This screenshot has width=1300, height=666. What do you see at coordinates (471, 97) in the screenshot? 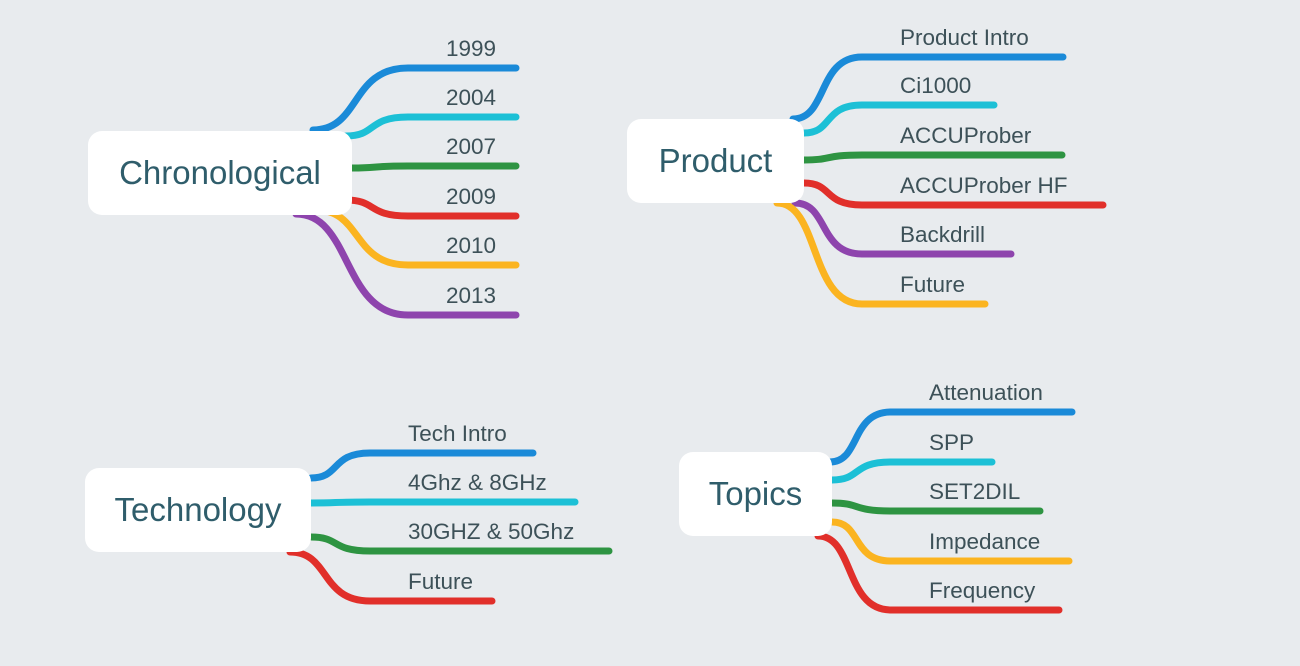
I see `chronological-branch-label-1: 2004` at bounding box center [471, 97].